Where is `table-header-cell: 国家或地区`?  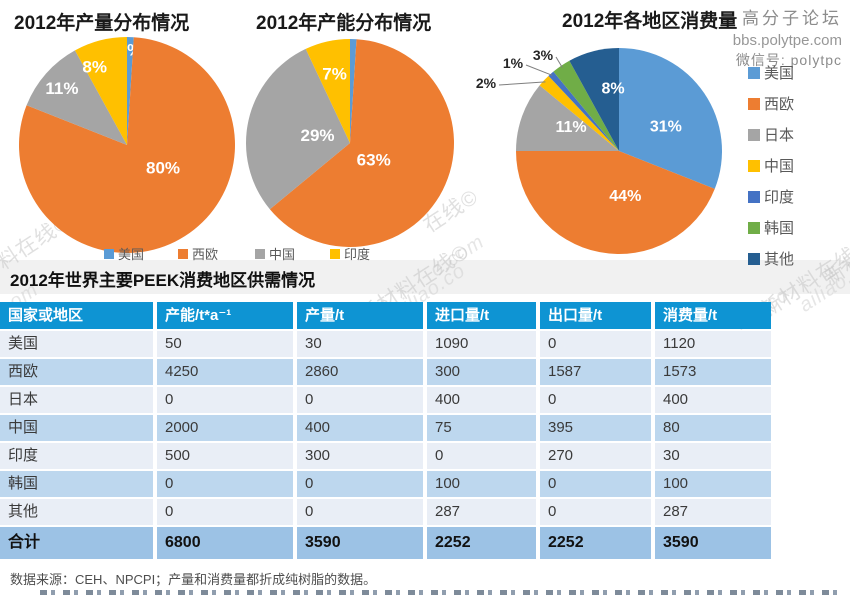 table-header-cell: 国家或地区 is located at coordinates (76, 315).